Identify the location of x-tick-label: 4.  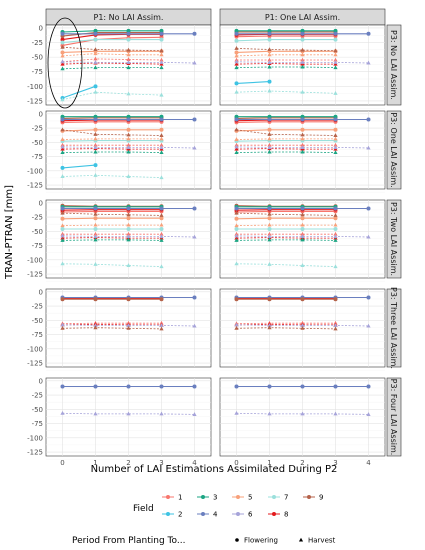
(368, 463).